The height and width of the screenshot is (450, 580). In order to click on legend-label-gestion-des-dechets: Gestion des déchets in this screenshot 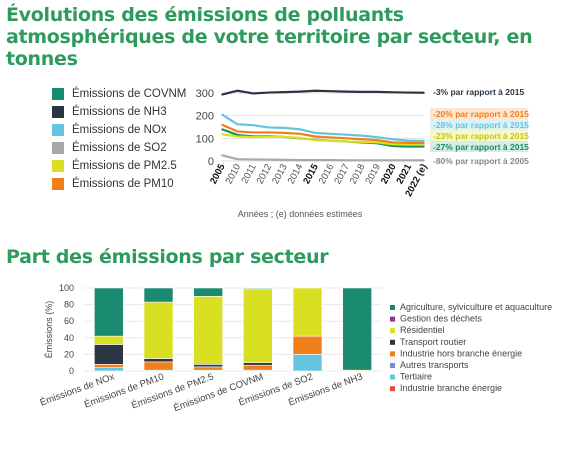, I will do `click(441, 319)`.